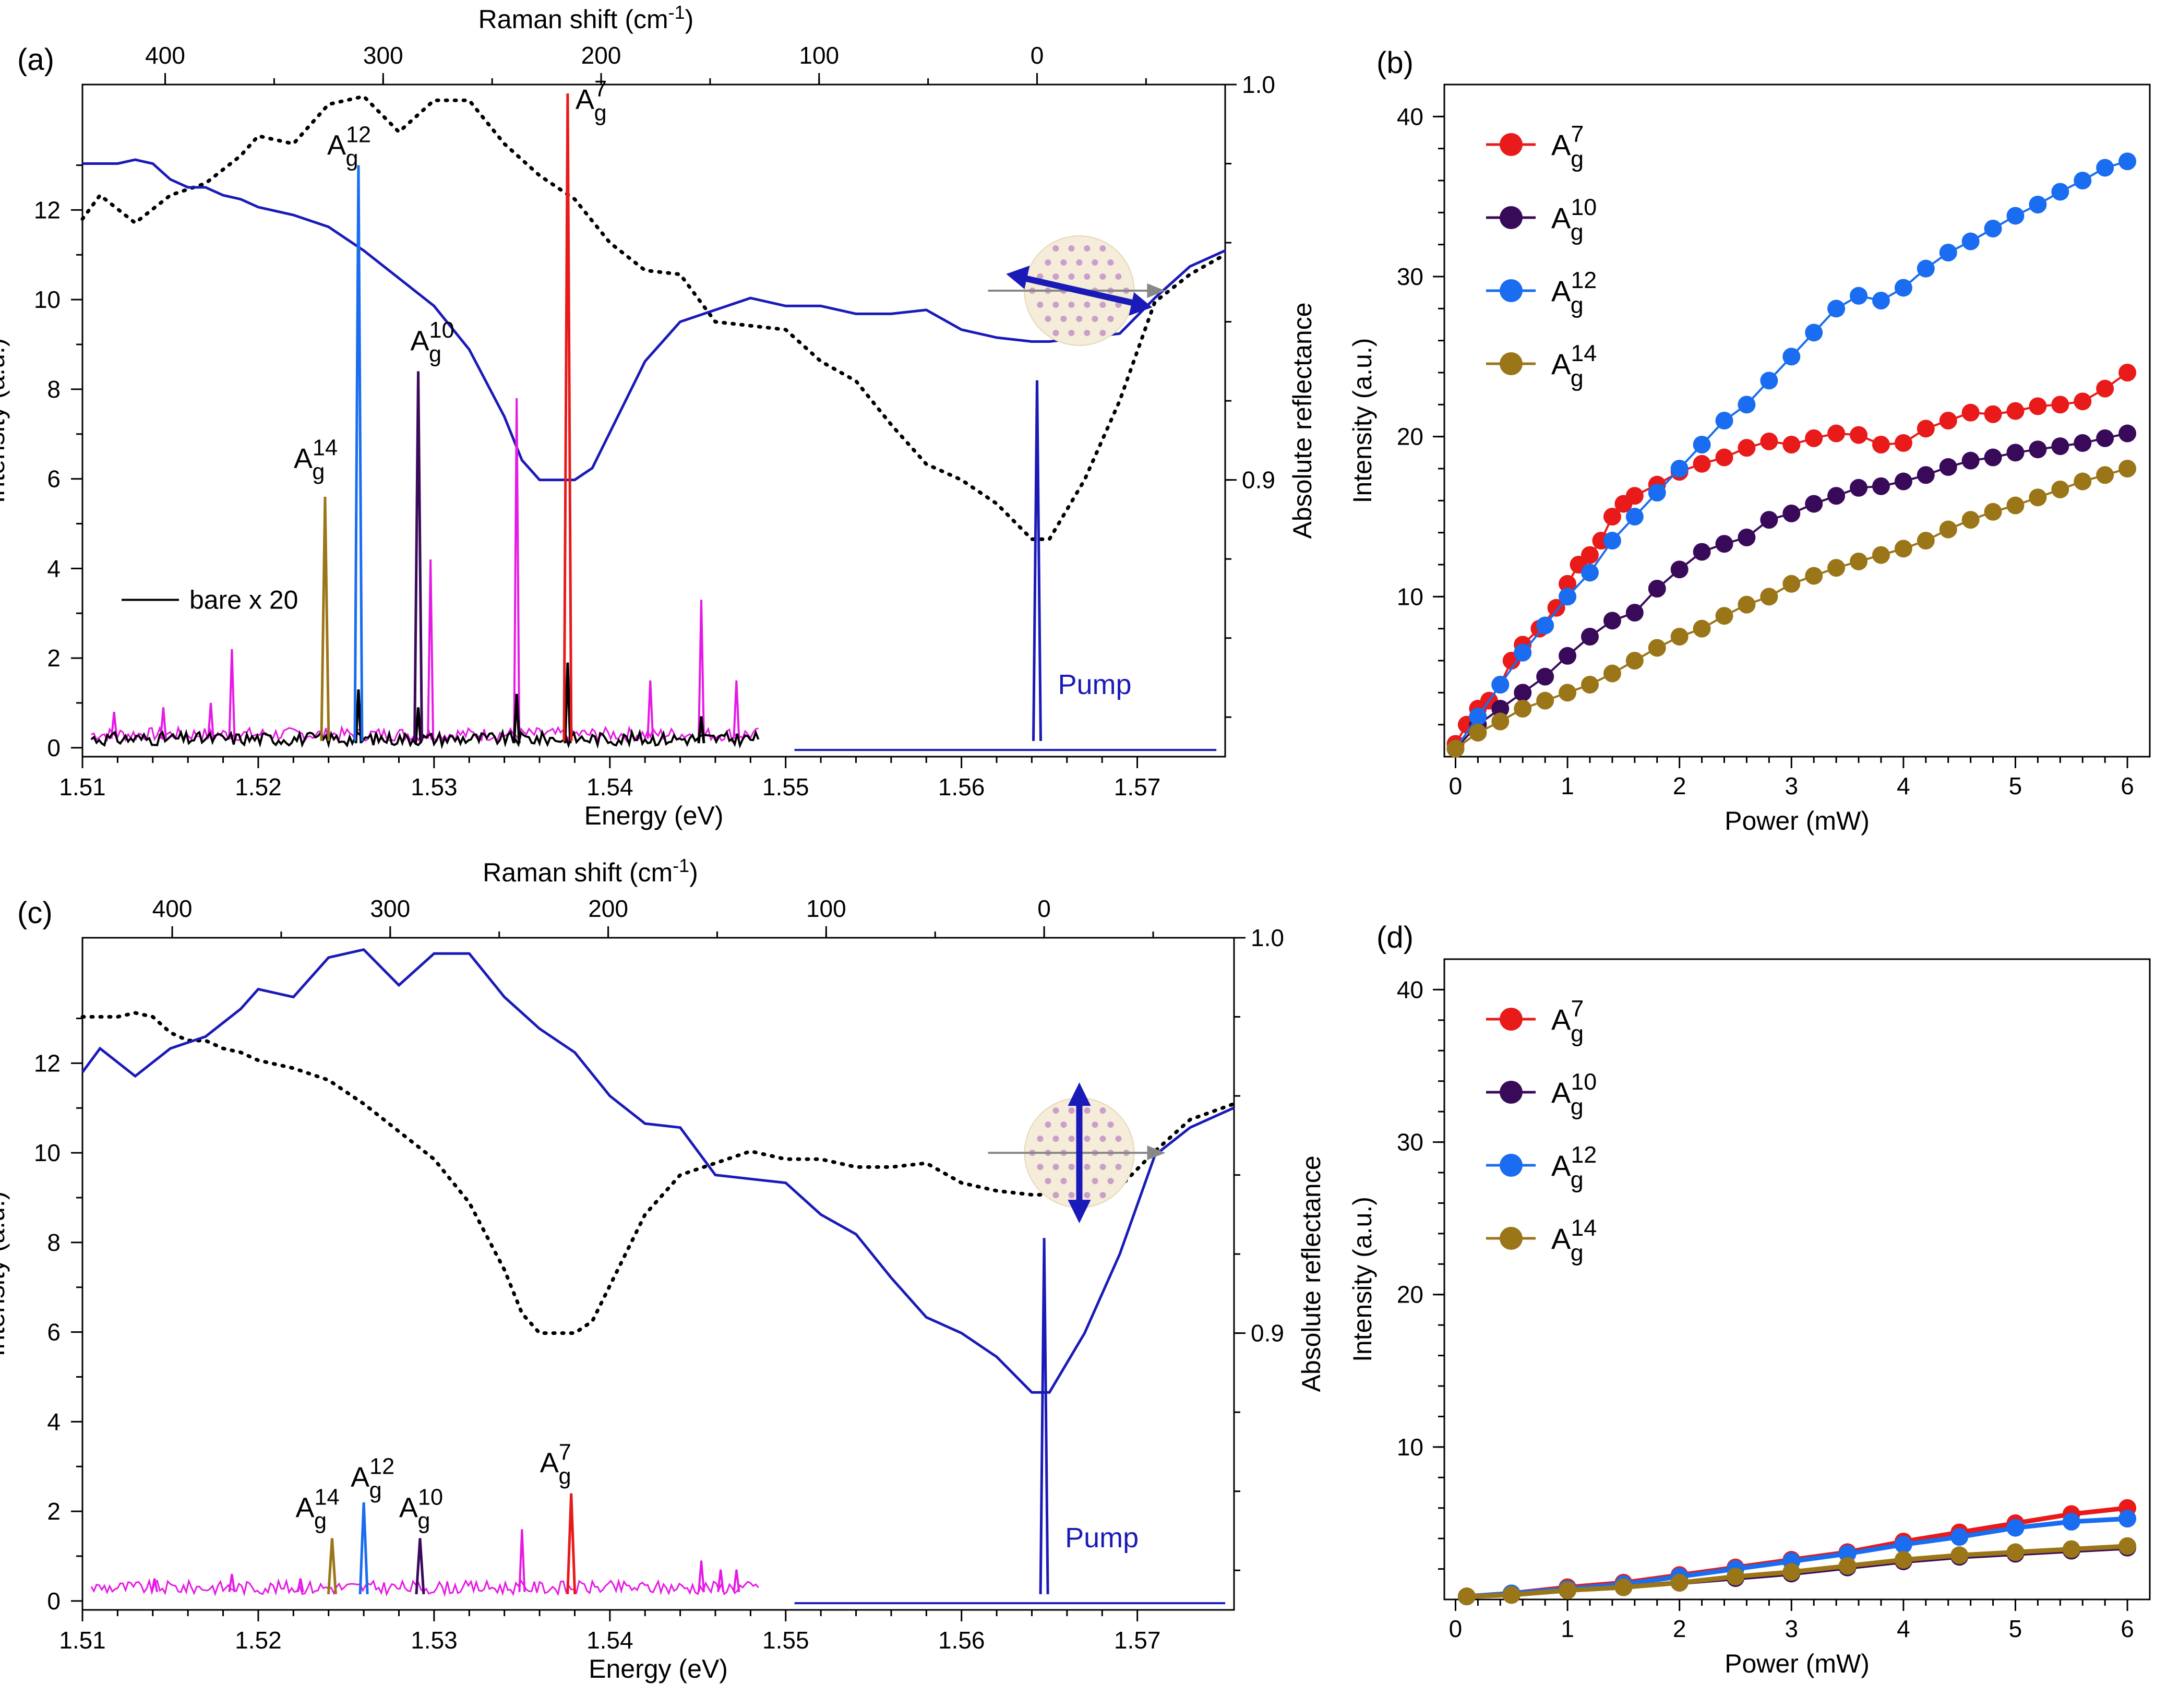 Image resolution: width=2167 pixels, height=1708 pixels. What do you see at coordinates (54, 568) in the screenshot?
I see `panel-0-ytick-label: 4` at bounding box center [54, 568].